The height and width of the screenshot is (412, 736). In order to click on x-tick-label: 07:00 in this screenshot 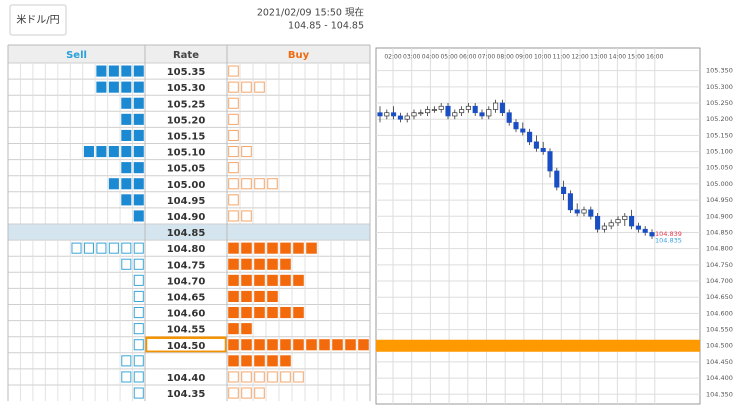, I will do `click(486, 57)`.